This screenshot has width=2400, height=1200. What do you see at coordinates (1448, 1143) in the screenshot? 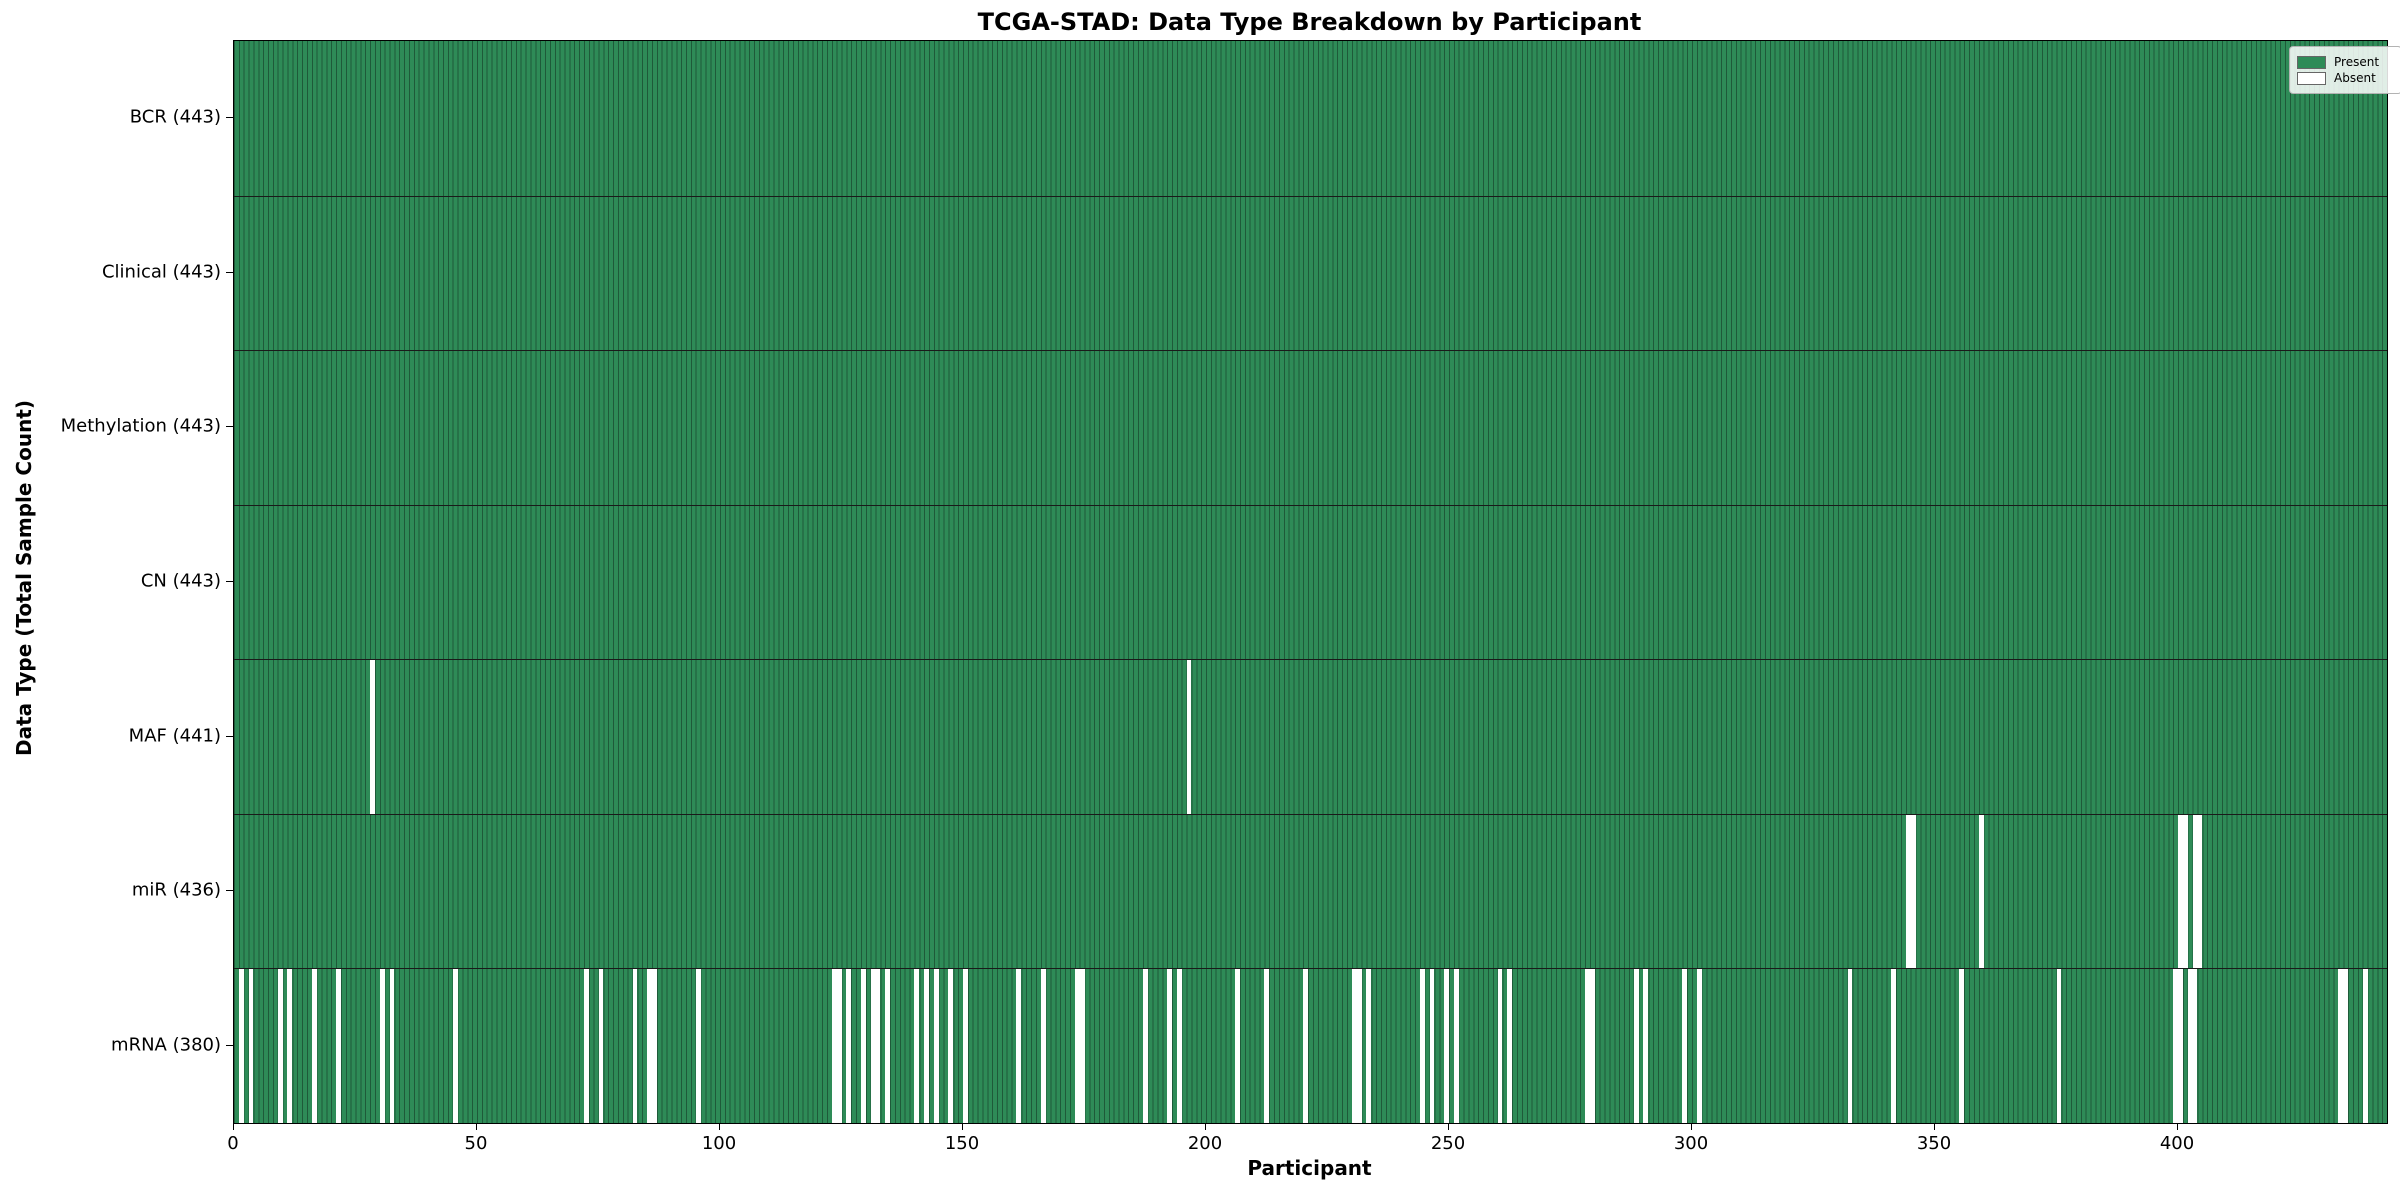
I see `x-tick-label: 250` at bounding box center [1448, 1143].